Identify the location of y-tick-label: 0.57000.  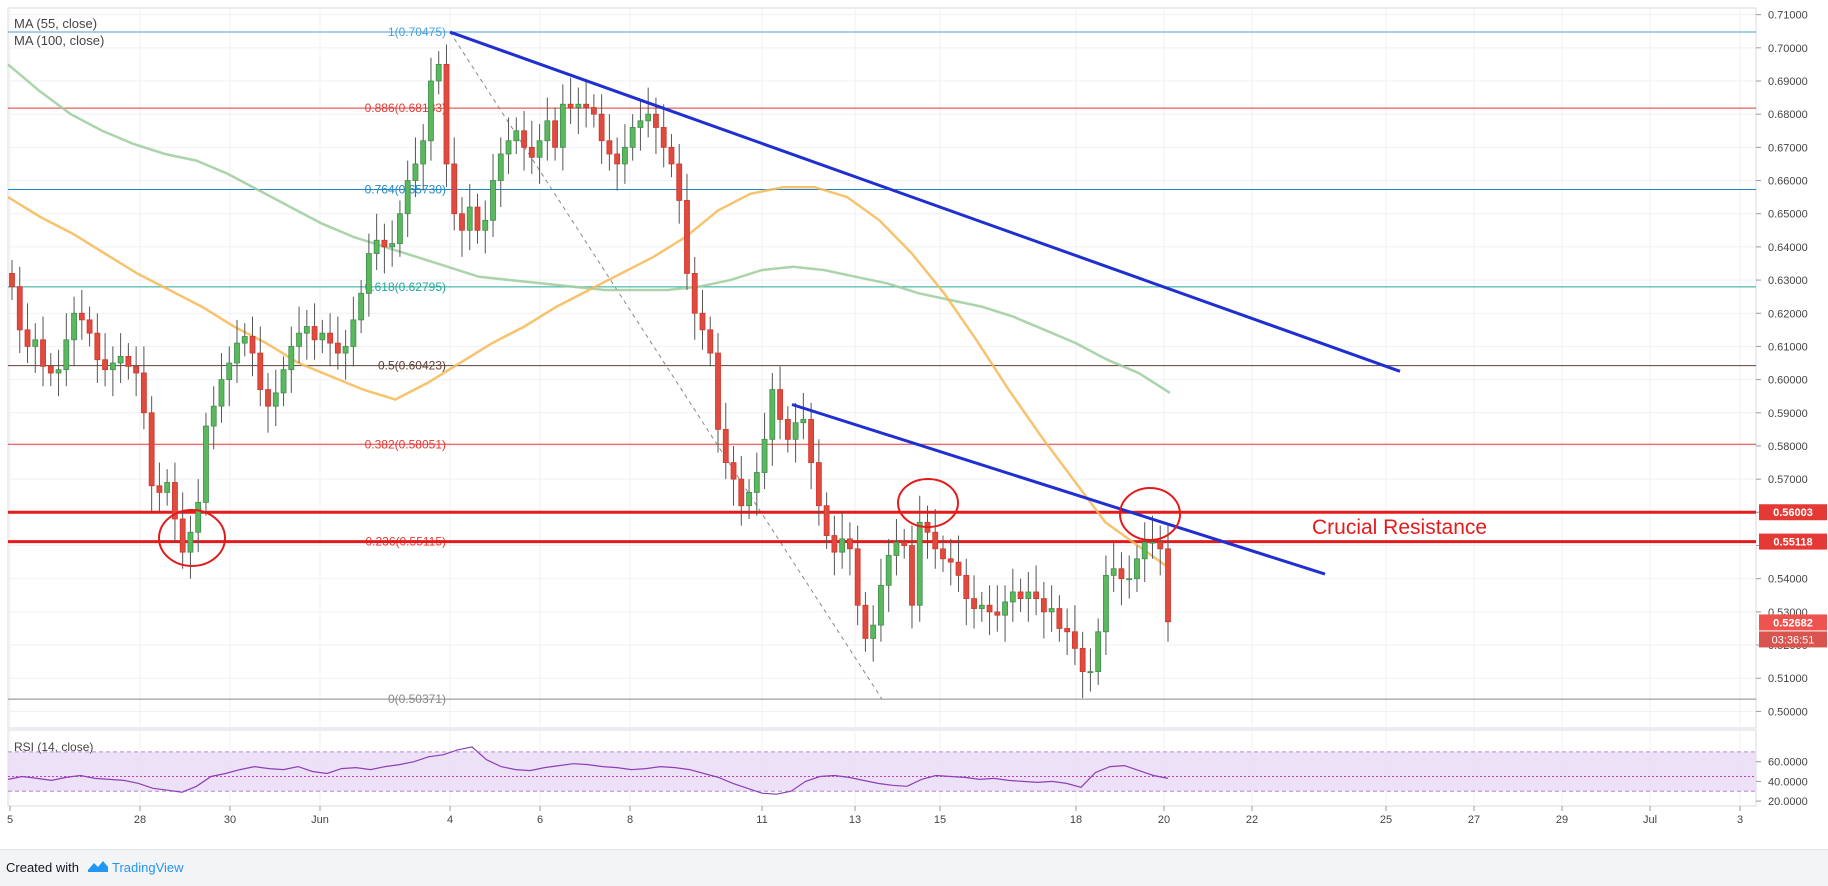
(1788, 480).